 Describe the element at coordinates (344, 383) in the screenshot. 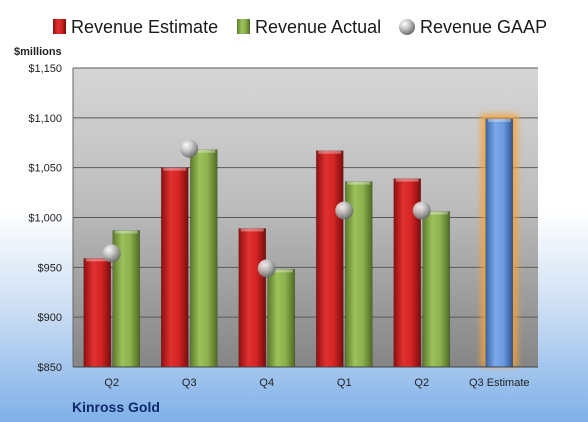

I see `x-tick-label: Q1` at that location.